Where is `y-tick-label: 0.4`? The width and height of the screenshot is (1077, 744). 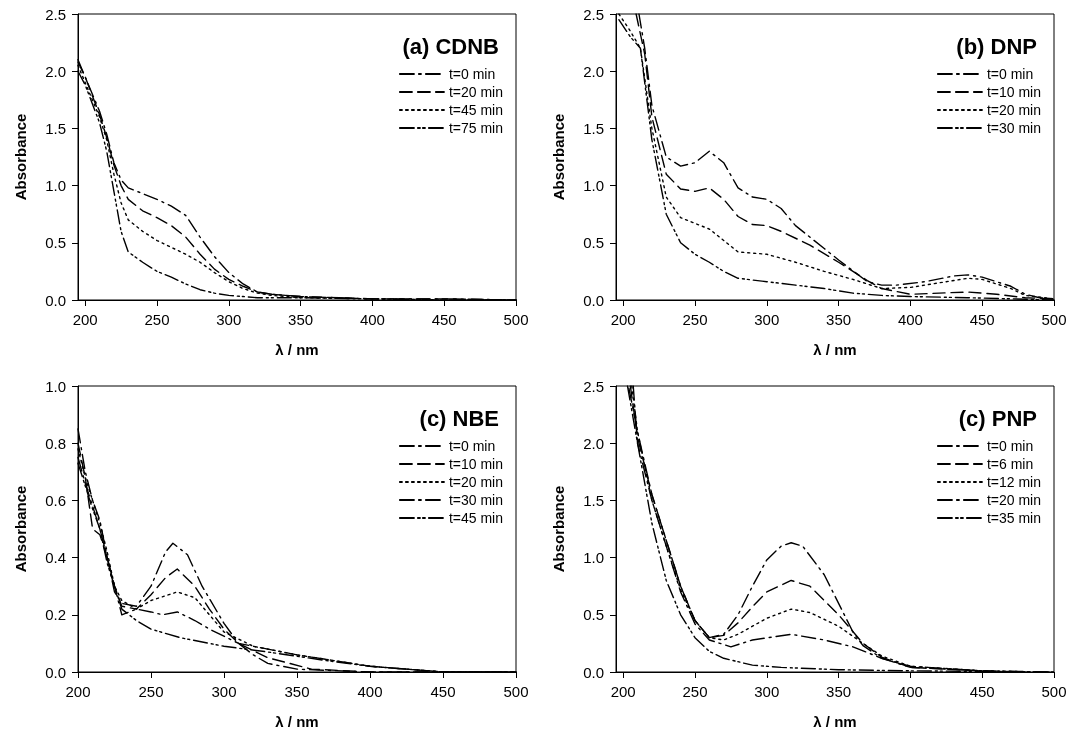 y-tick-label: 0.4 is located at coordinates (55, 558).